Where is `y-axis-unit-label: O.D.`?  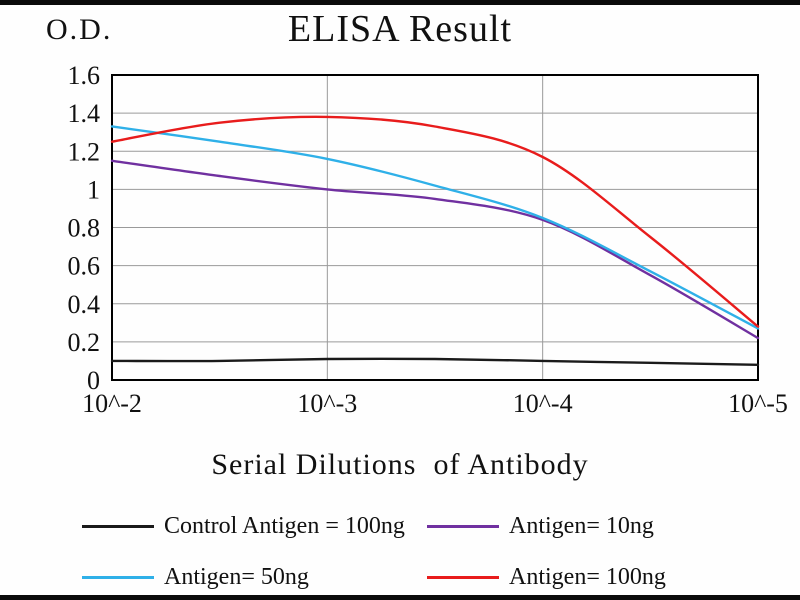 y-axis-unit-label: O.D. is located at coordinates (79, 29).